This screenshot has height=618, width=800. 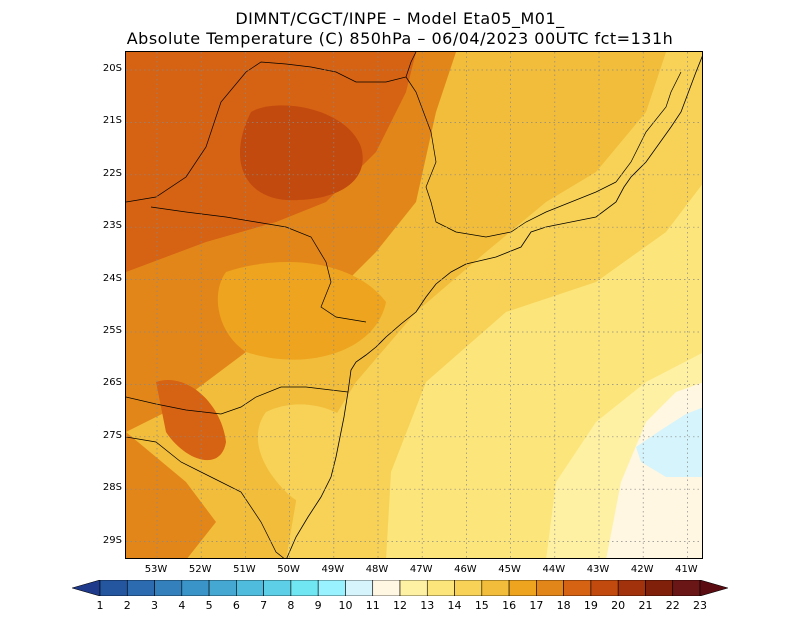 I want to click on lon-label: 46W, so click(x=465, y=569).